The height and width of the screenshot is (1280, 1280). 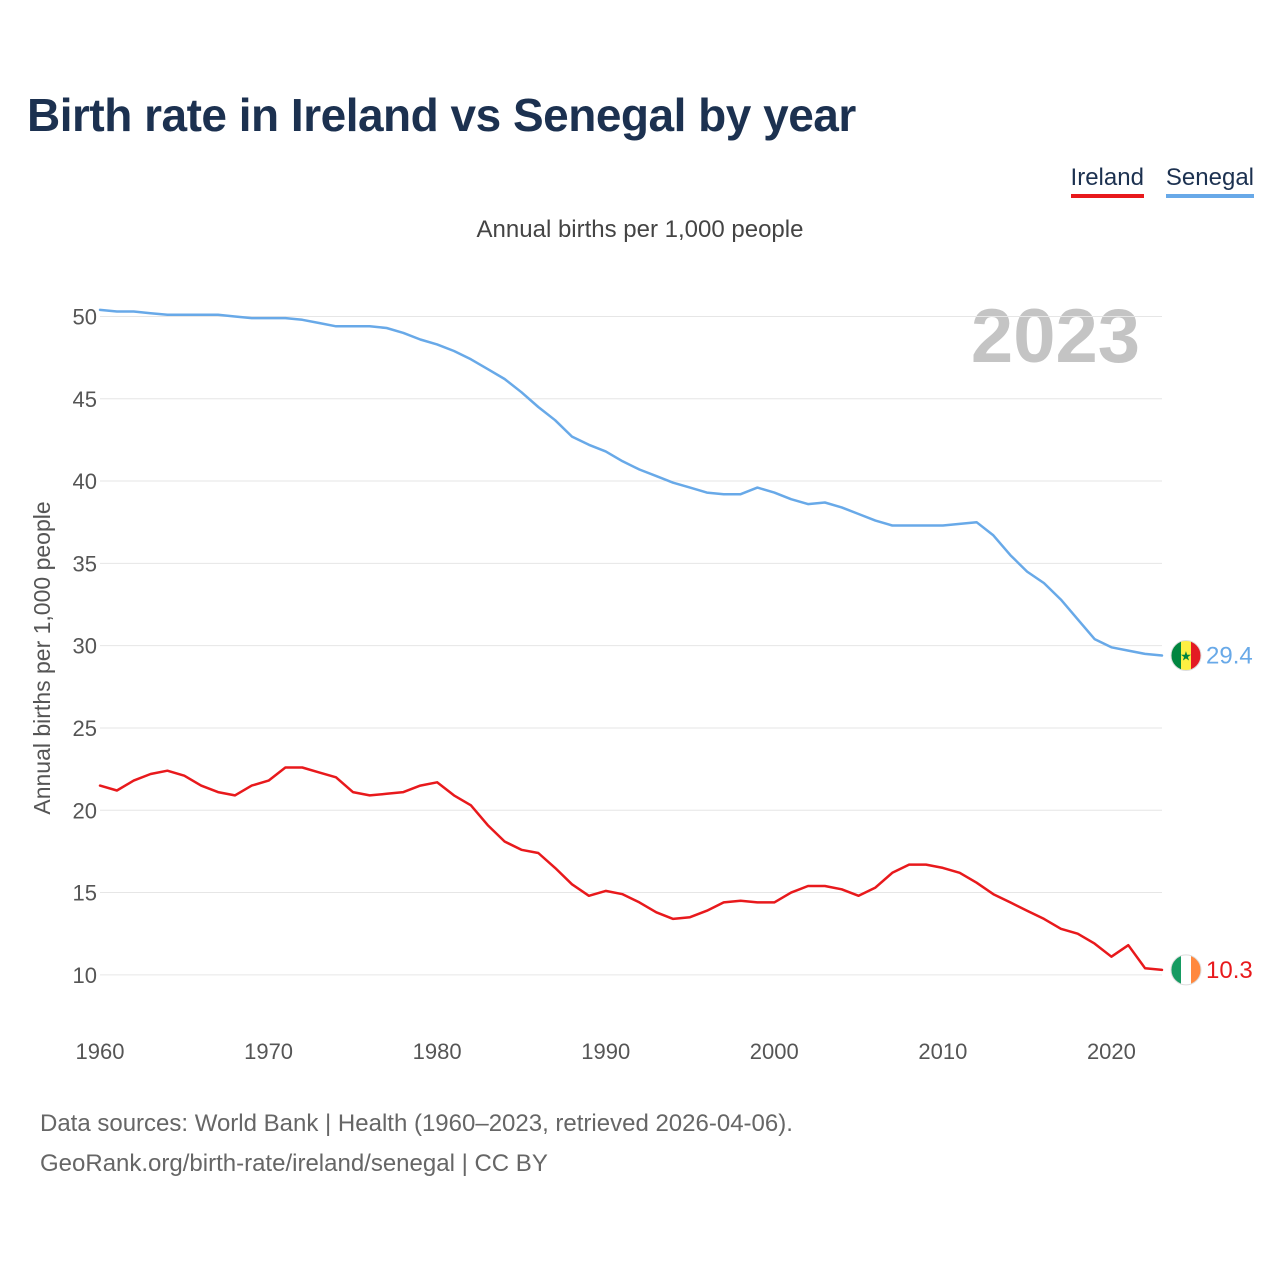 I want to click on x-tick-label: 1960, so click(x=100, y=1051).